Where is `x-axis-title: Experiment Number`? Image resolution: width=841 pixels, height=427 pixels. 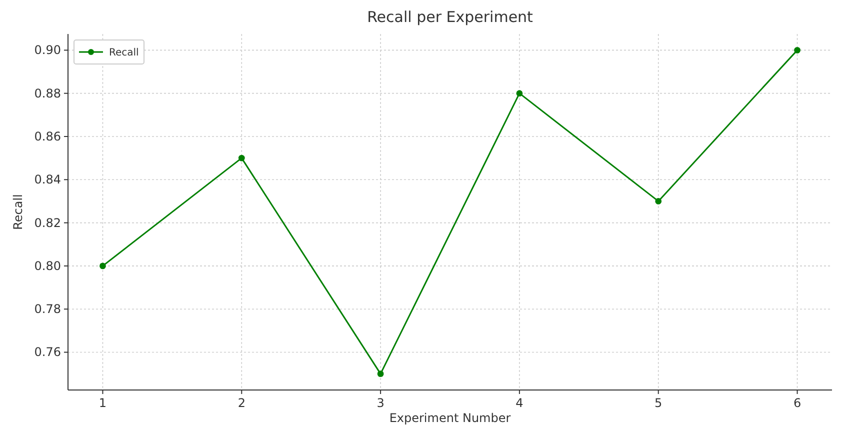 x-axis-title: Experiment Number is located at coordinates (450, 418).